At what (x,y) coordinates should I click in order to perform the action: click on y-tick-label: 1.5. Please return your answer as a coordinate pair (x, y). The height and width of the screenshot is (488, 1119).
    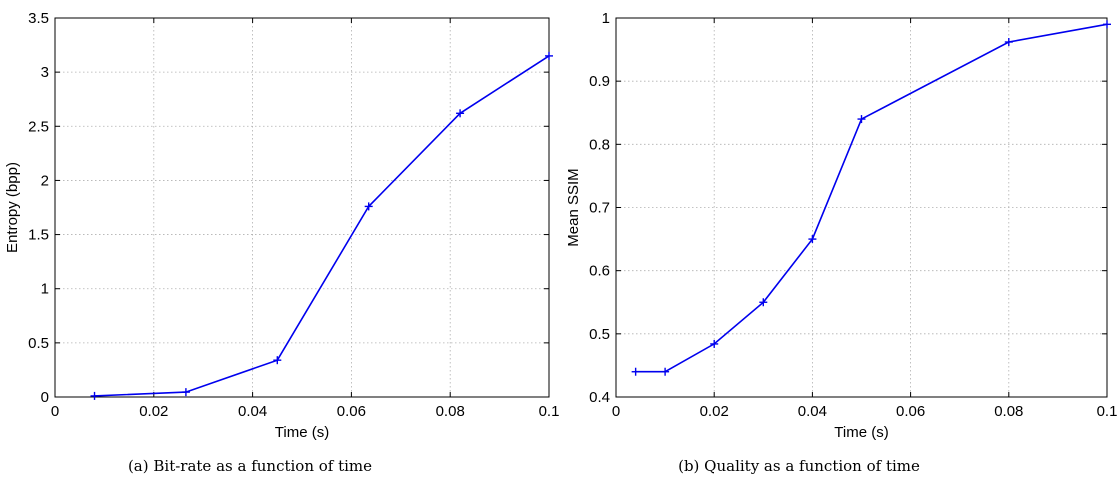
    Looking at the image, I should click on (38, 235).